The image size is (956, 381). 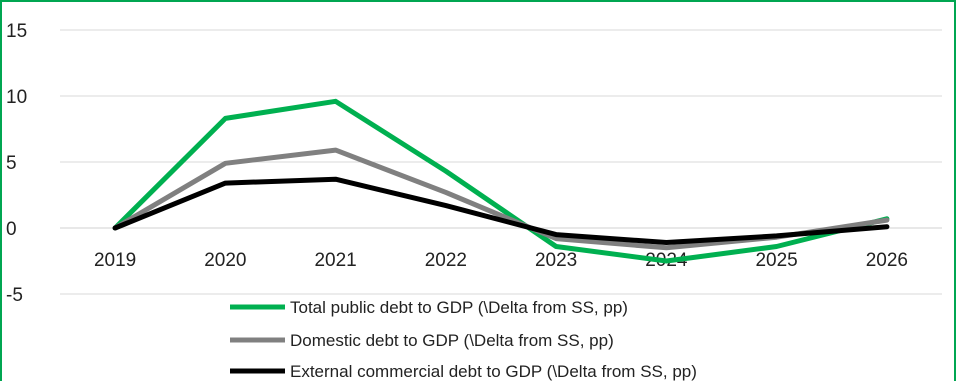 I want to click on y-tick-label: 0, so click(x=11, y=229).